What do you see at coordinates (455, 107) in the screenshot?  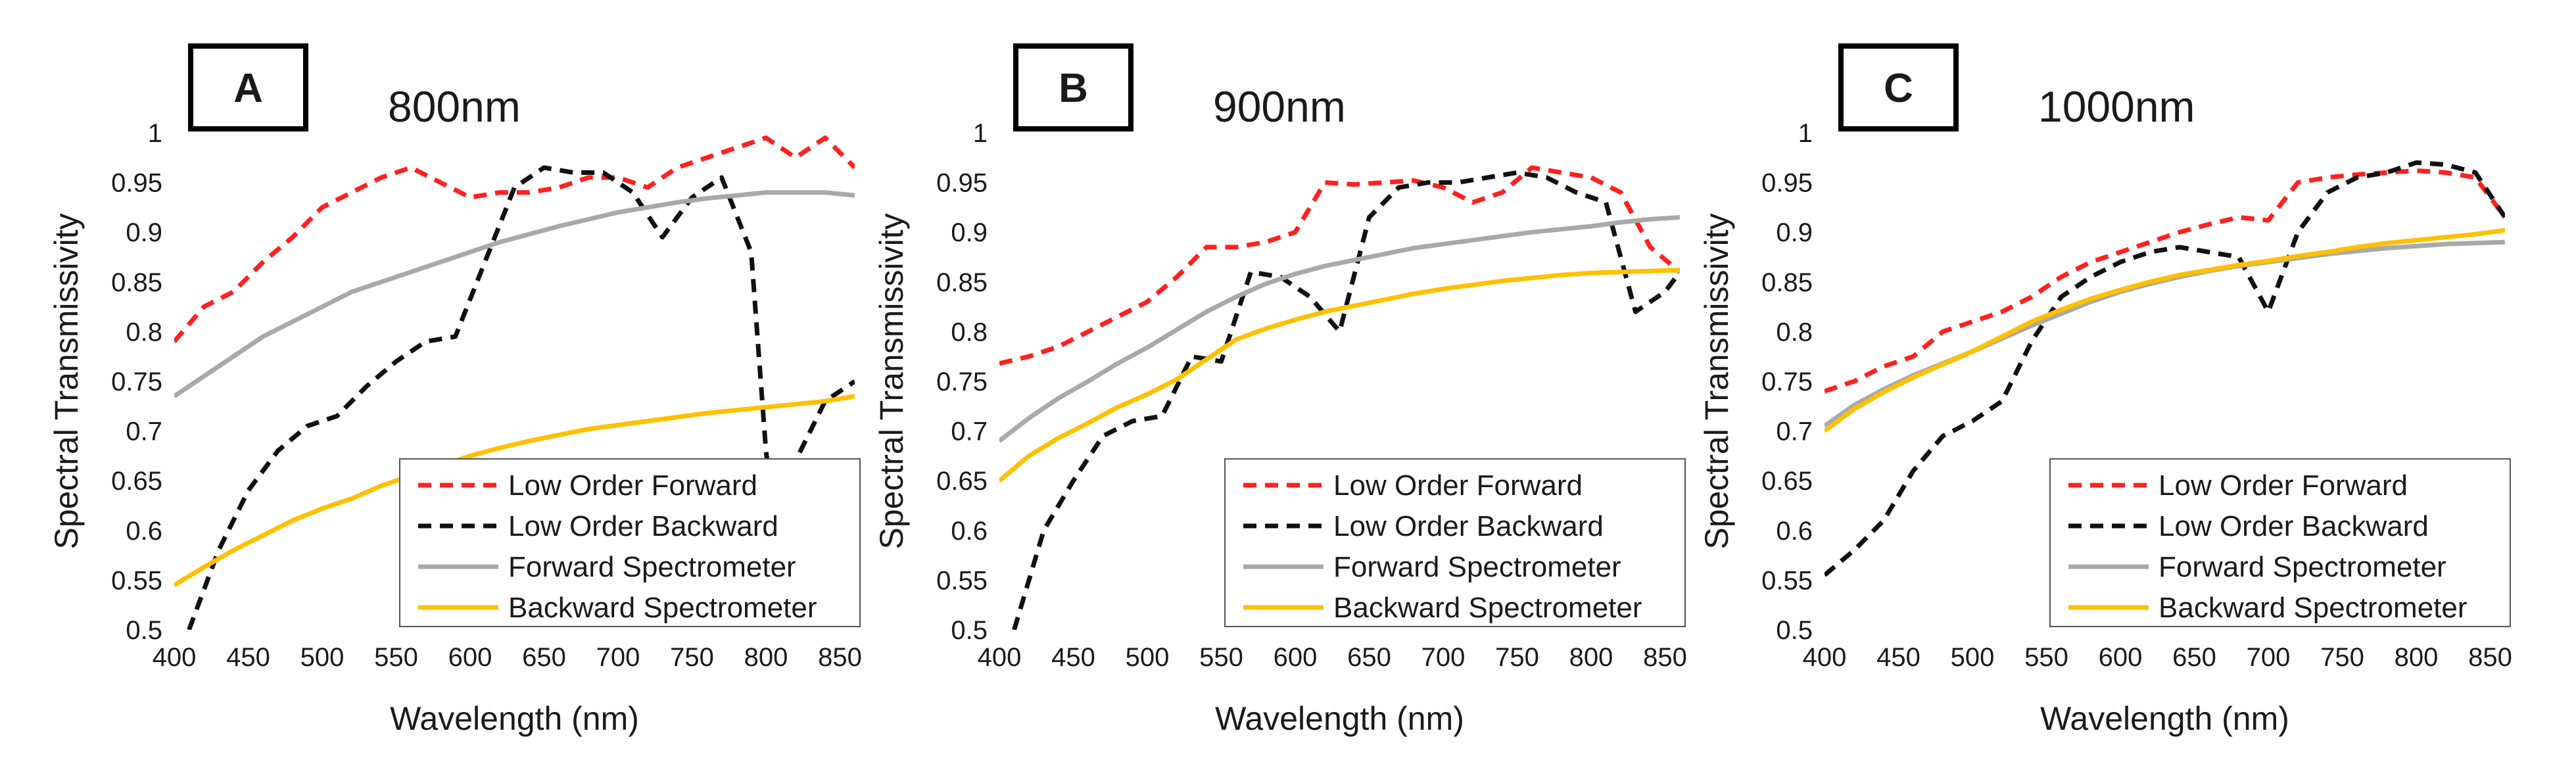 I see `chart-title: 800nm` at bounding box center [455, 107].